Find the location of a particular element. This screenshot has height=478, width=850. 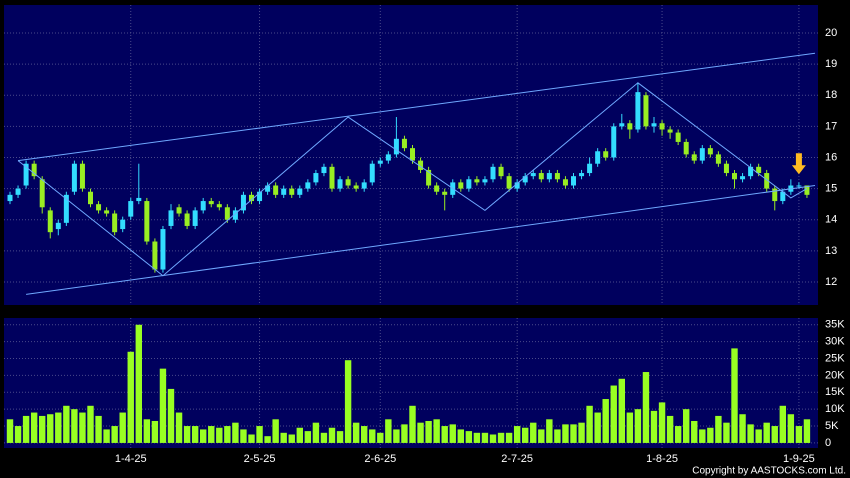

y-tick-label: 10K is located at coordinates (835, 409).